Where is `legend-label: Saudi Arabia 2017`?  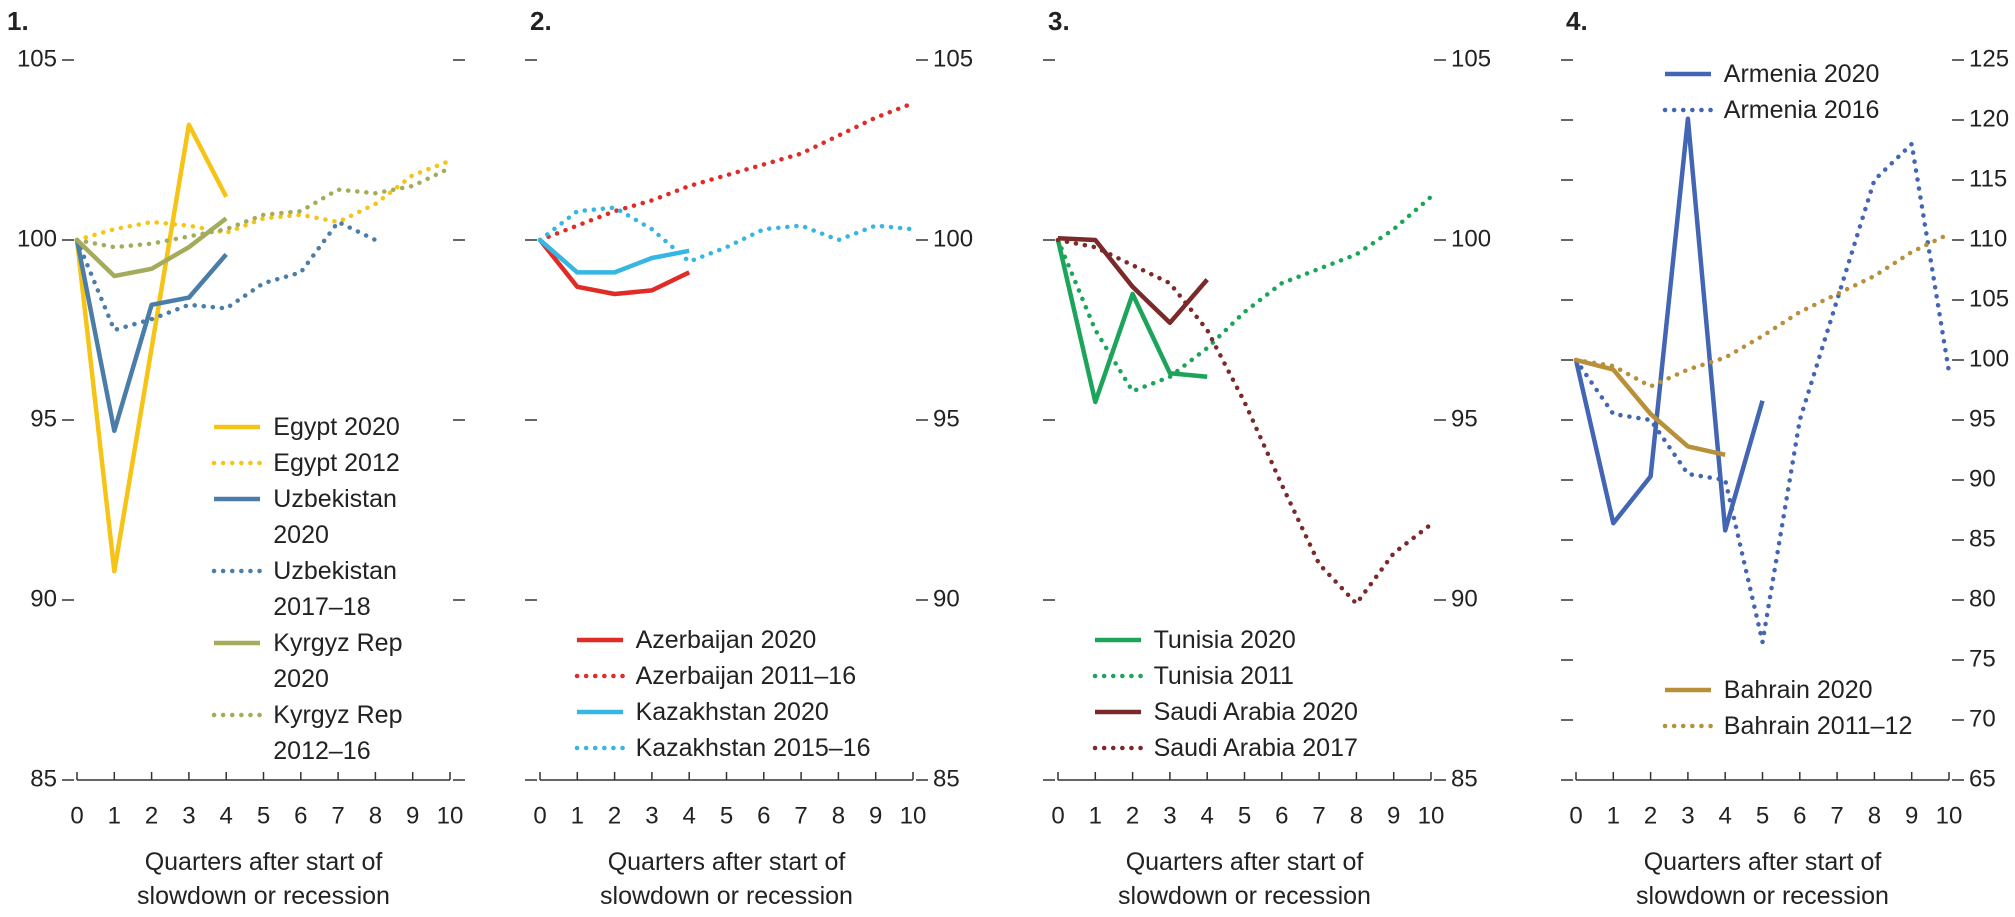 legend-label: Saudi Arabia 2017 is located at coordinates (1255, 747).